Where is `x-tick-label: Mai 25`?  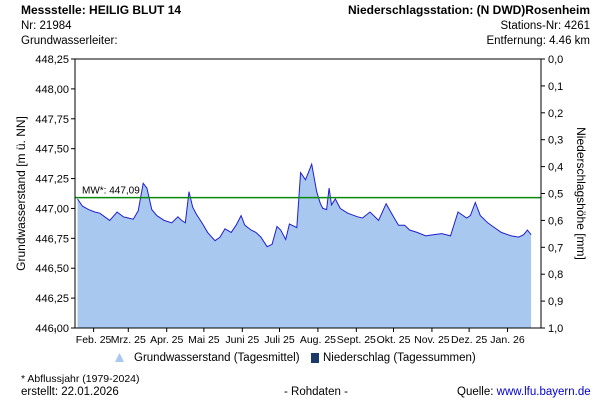 x-tick-label: Mai 25 is located at coordinates (204, 340).